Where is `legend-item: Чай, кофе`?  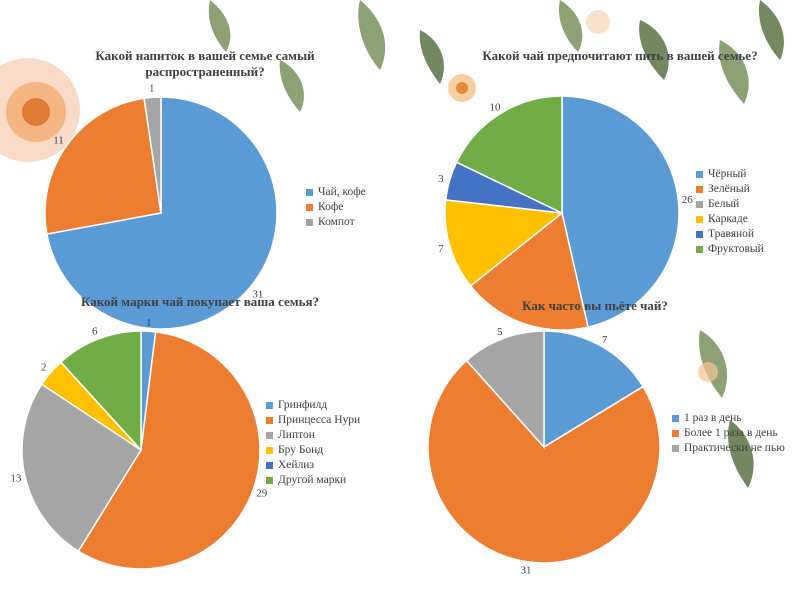
legend-item: Чай, кофе is located at coordinates (366, 192).